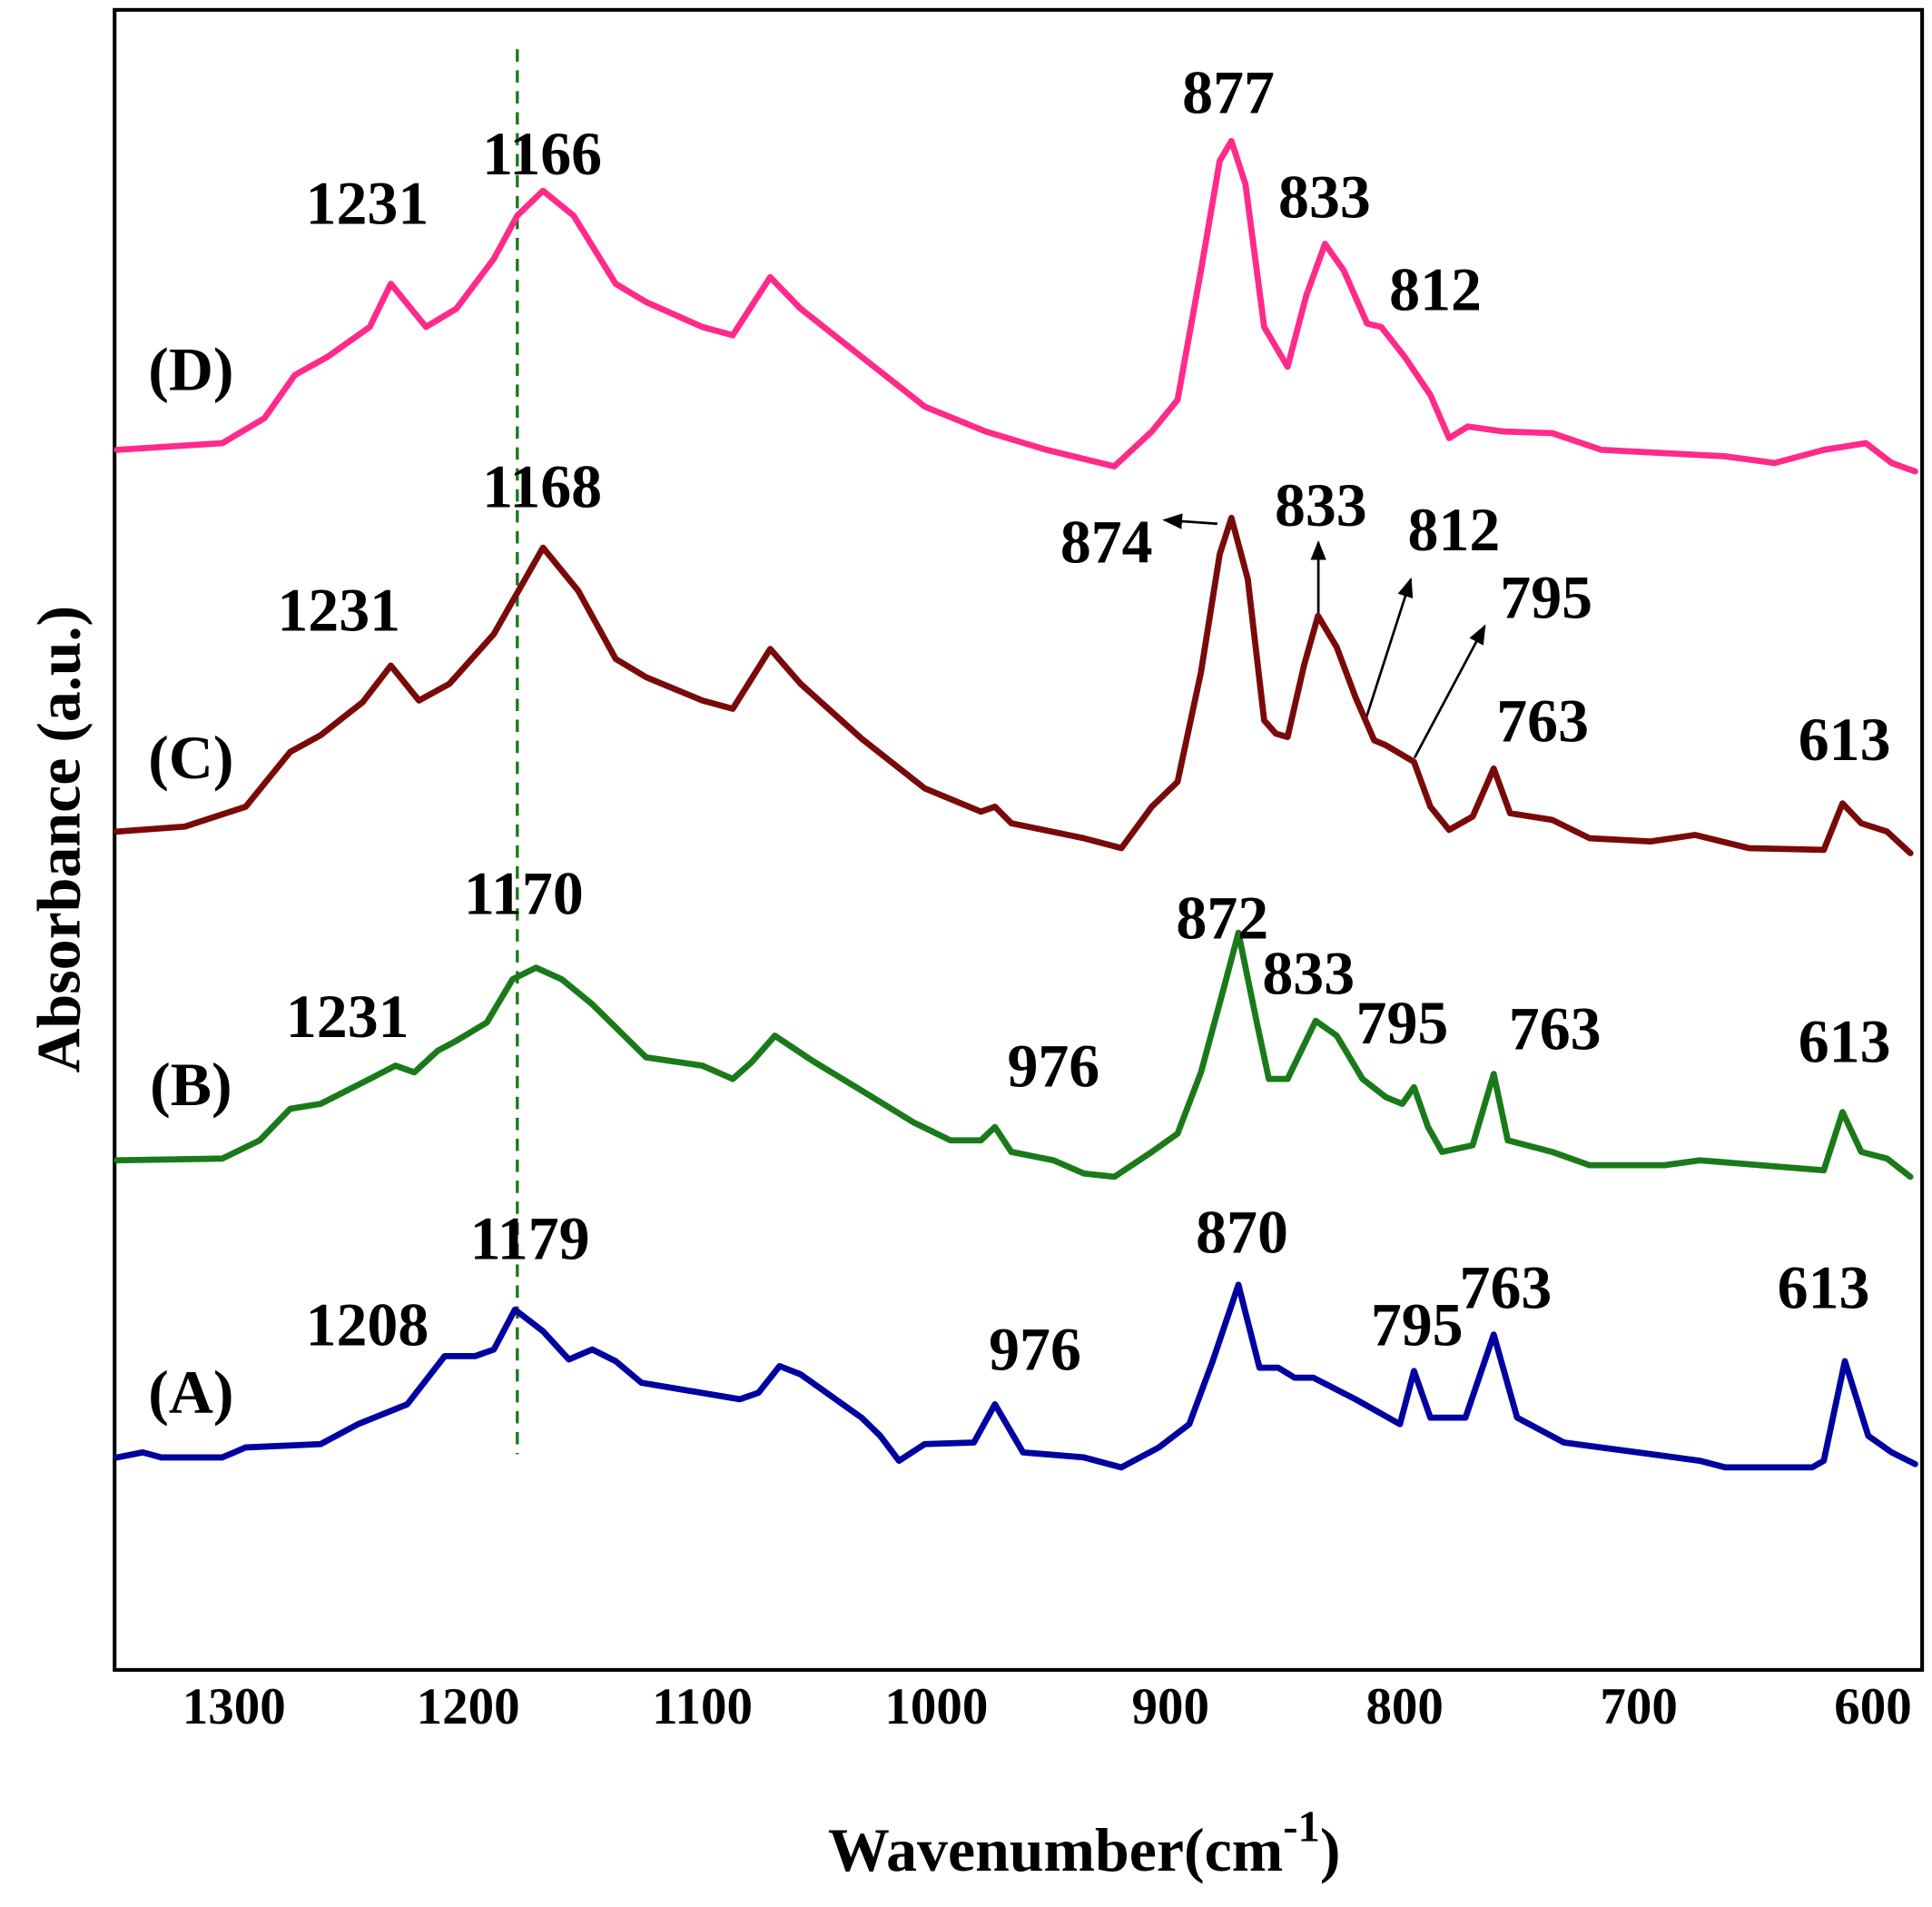  I want to click on peak-label: 870, so click(1242, 1233).